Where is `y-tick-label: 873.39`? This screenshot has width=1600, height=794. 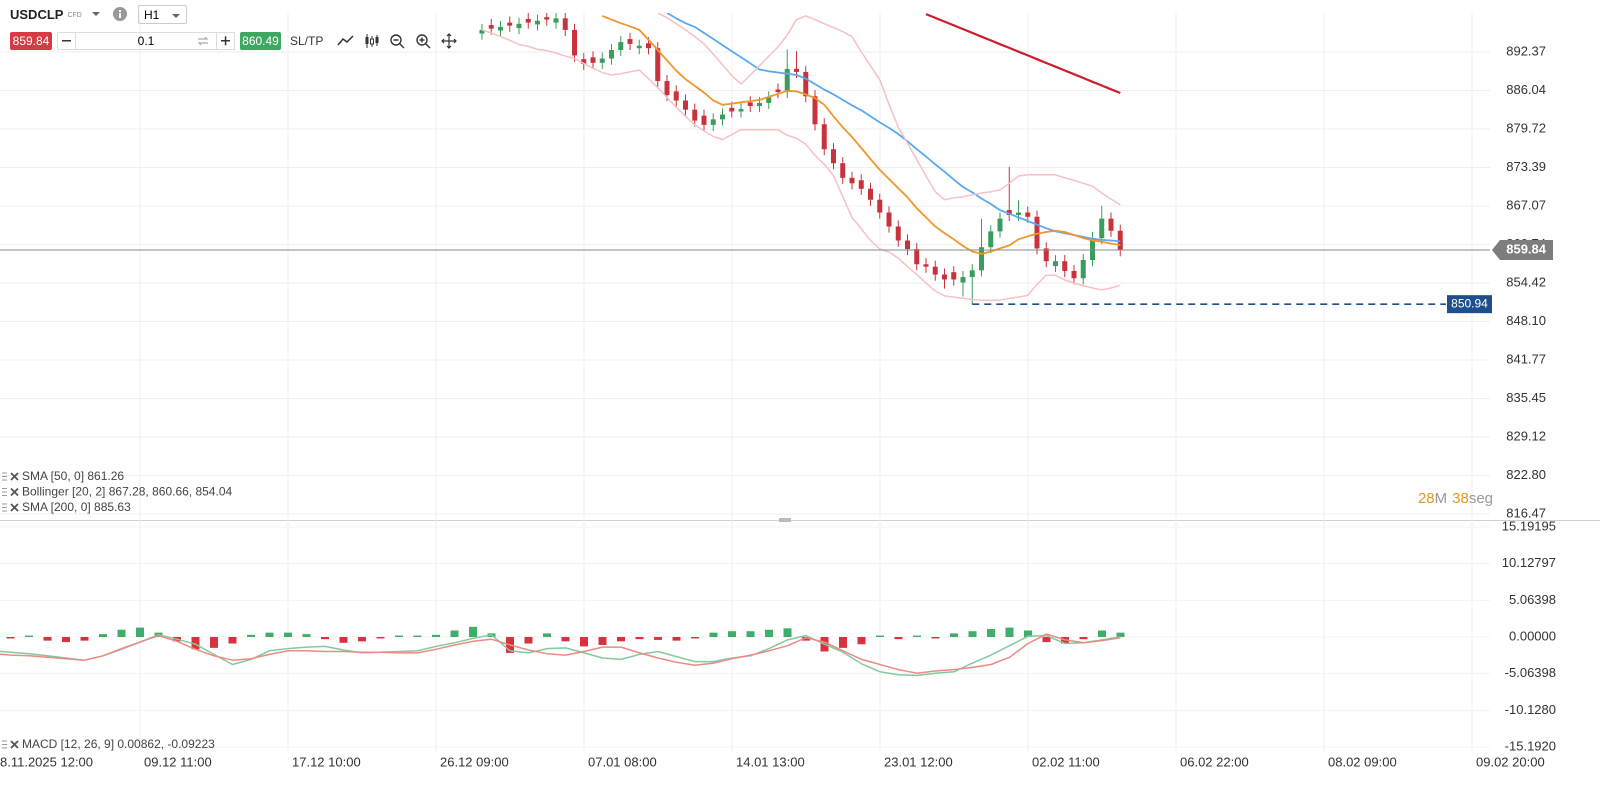 y-tick-label: 873.39 is located at coordinates (1526, 166).